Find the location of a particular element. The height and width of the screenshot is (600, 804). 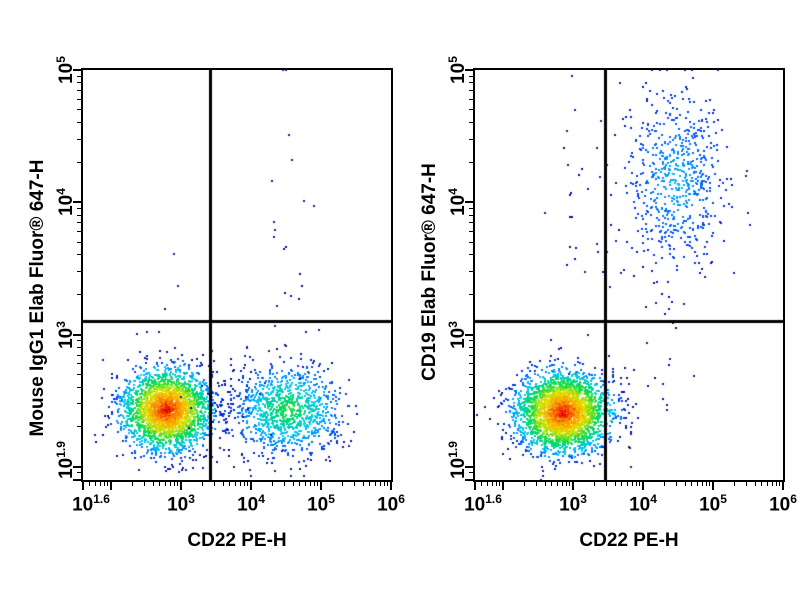

y-tick-label: 10⁴ is located at coordinates (457, 202).